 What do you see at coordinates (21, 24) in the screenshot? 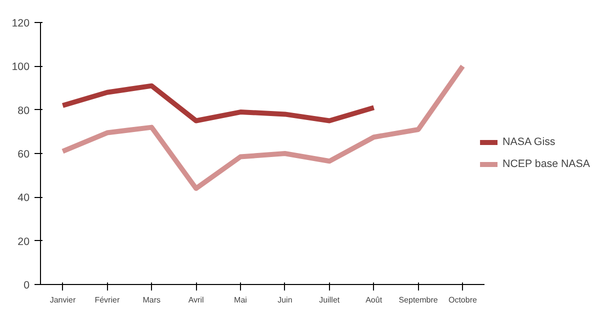
I see `y-tick-label: 120` at bounding box center [21, 24].